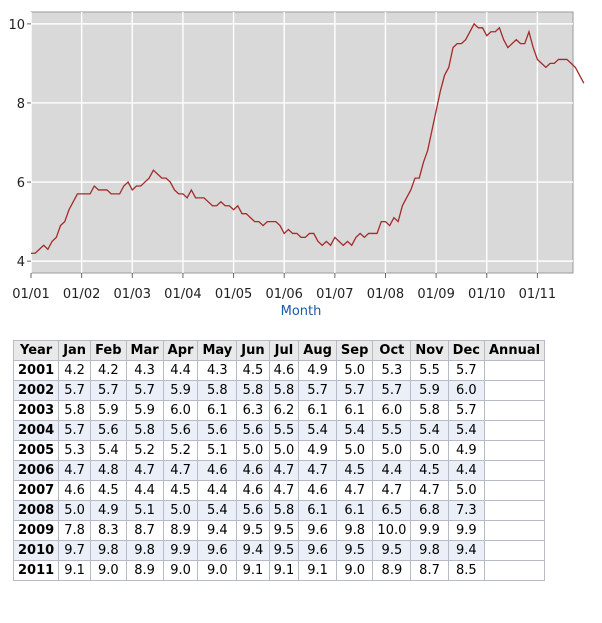  What do you see at coordinates (392, 530) in the screenshot?
I see `table-cell: 10.0` at bounding box center [392, 530].